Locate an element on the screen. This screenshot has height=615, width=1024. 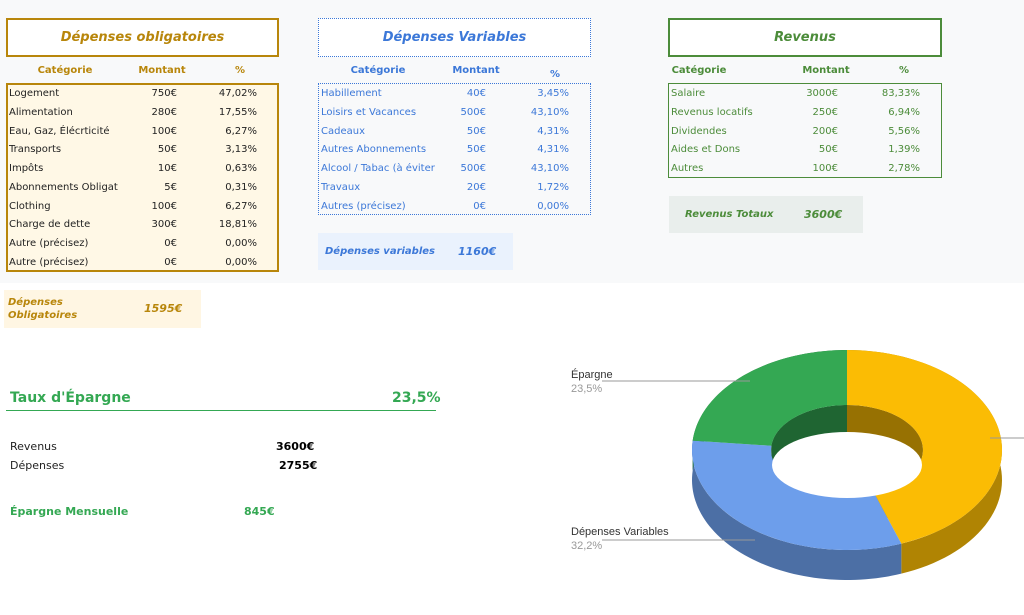
obligatoires-pct: 0,63% is located at coordinates (241, 168).